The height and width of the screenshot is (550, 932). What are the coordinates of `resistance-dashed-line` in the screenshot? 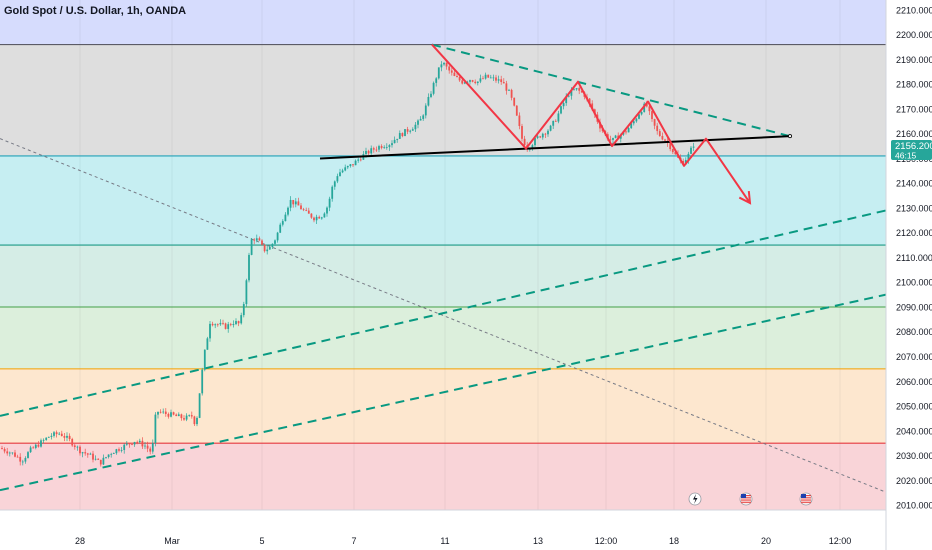 It's located at (611, 90).